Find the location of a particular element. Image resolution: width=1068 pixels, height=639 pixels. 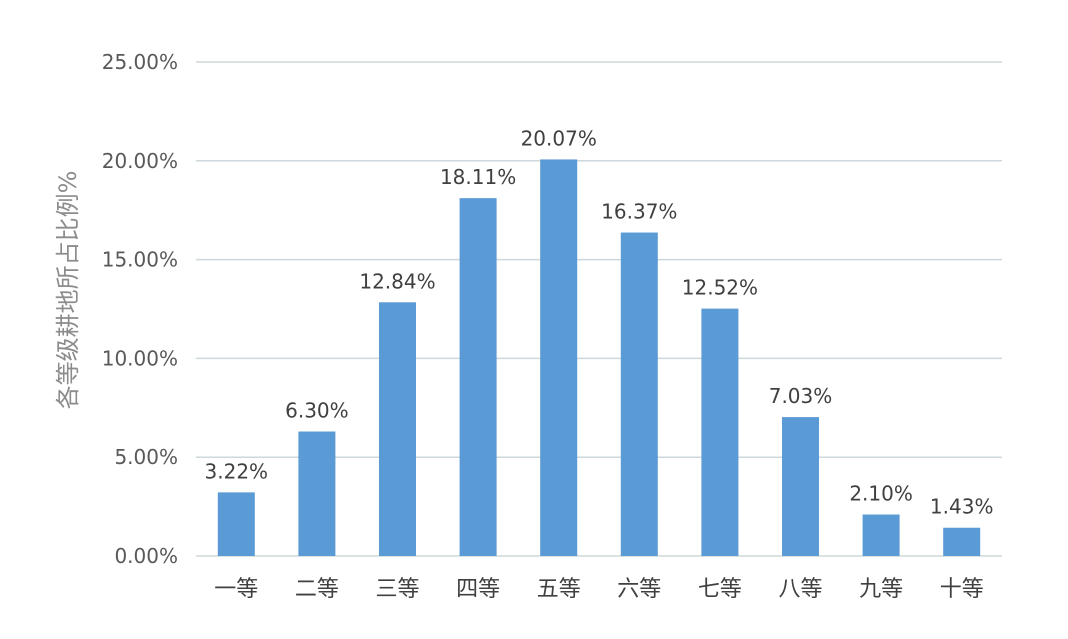

x-tick-label: 八等 is located at coordinates (800, 589).